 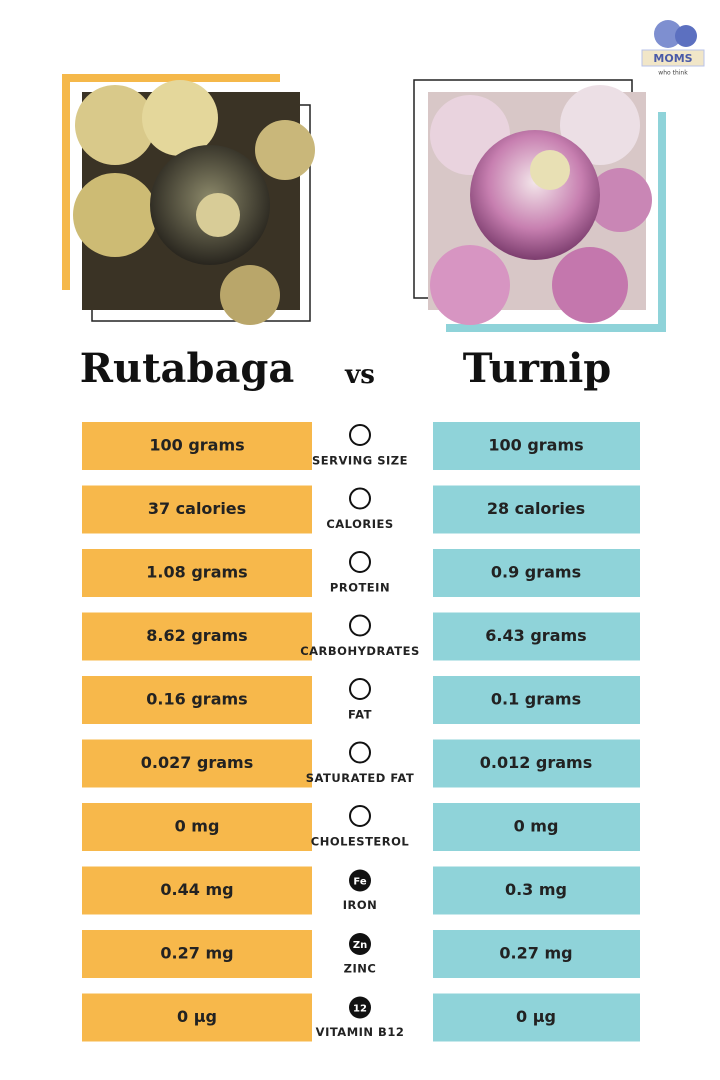 I want to click on nutrient-label: PROTEIN, so click(x=360, y=588).